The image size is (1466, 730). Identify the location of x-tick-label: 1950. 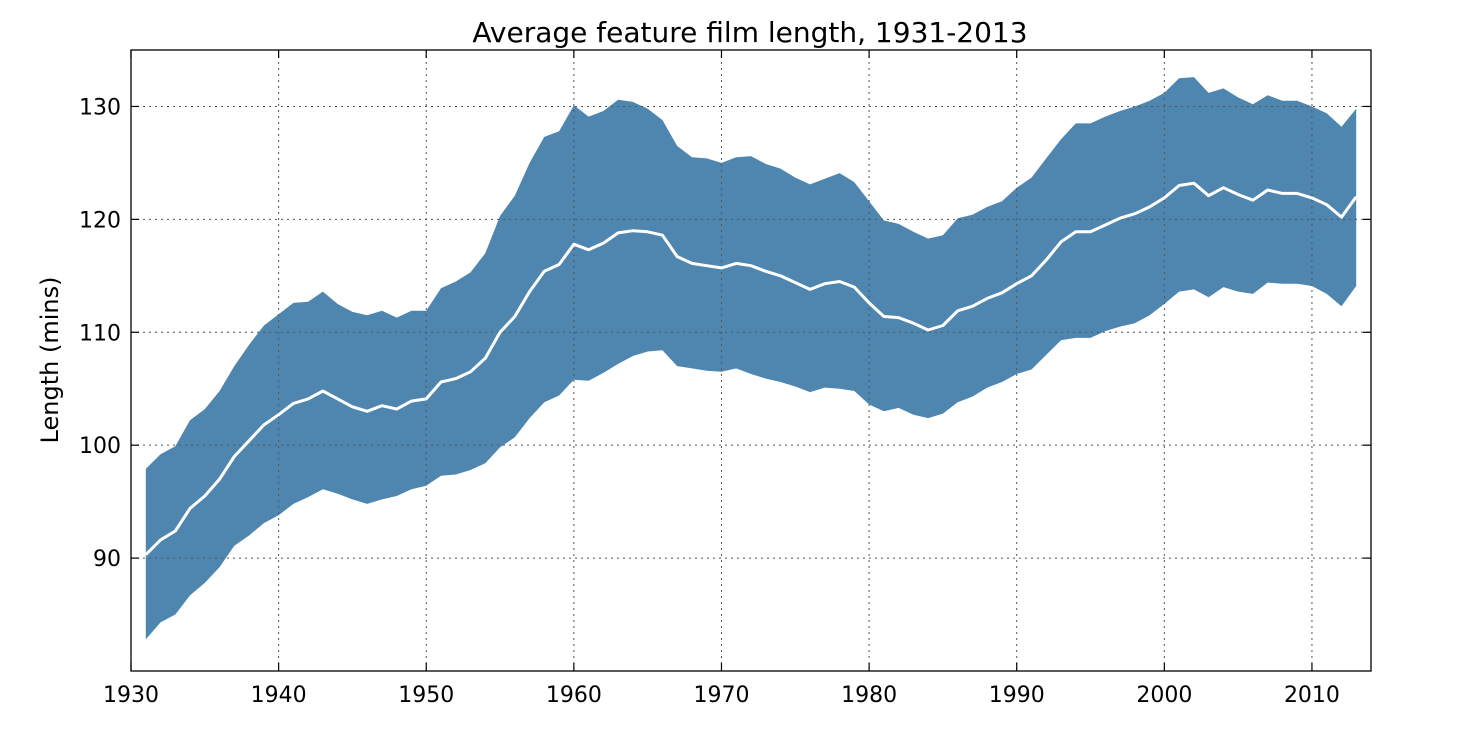
(426, 695).